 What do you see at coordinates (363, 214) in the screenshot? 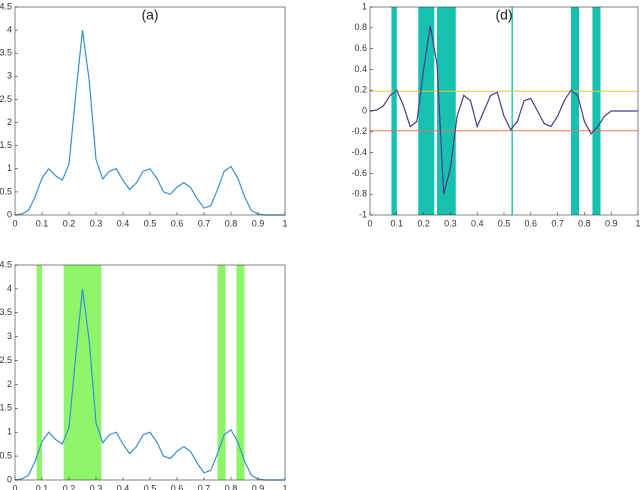
I see `y-tick-label: -1` at bounding box center [363, 214].